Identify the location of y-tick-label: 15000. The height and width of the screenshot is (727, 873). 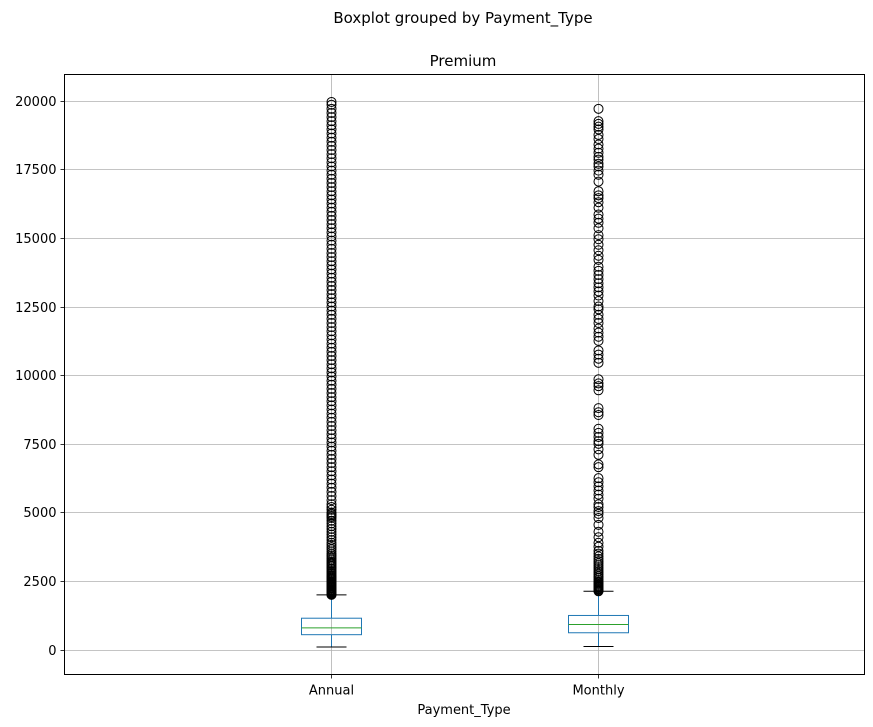
(35, 239).